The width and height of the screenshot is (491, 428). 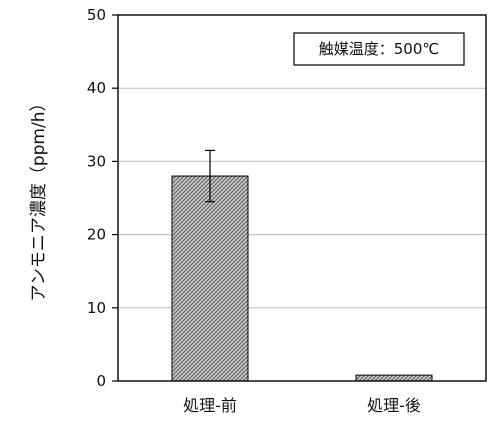 I want to click on annotation-box: 触媒温度：500℃, so click(x=379, y=49).